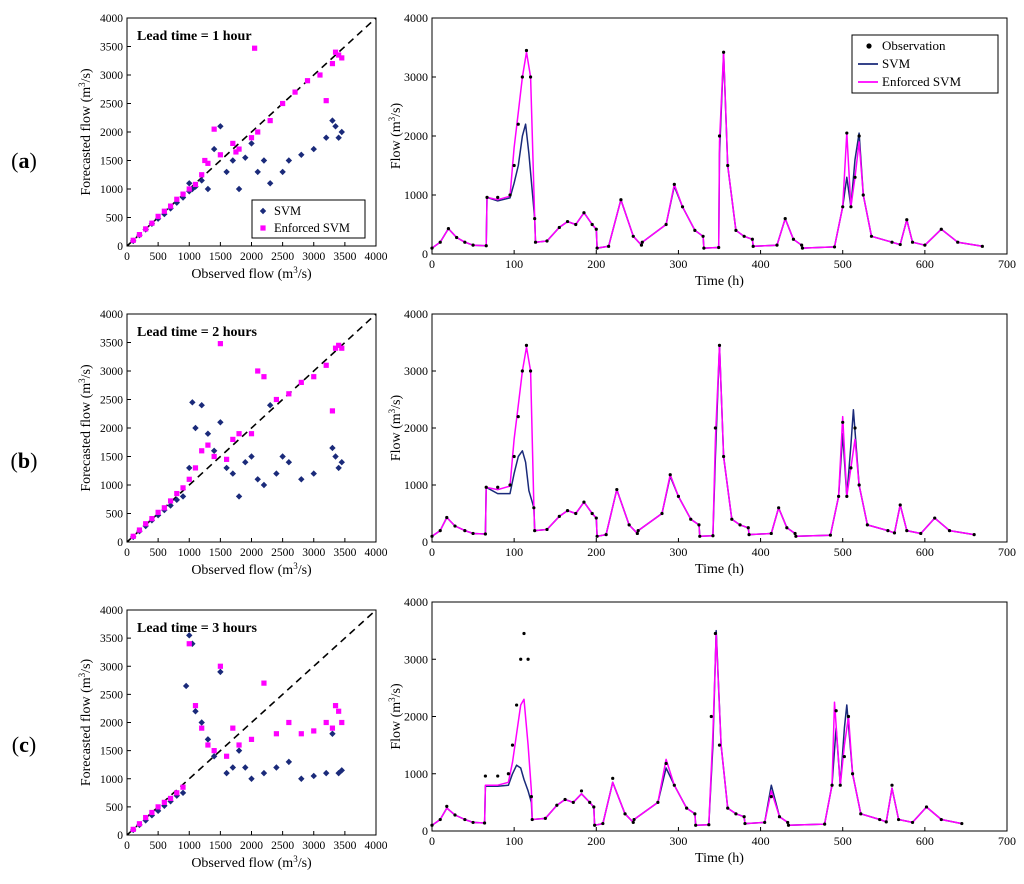 The width and height of the screenshot is (1024, 884). What do you see at coordinates (85, 132) in the screenshot?
I see `y-axis-label: Forecasted flow (m3/s)` at bounding box center [85, 132].